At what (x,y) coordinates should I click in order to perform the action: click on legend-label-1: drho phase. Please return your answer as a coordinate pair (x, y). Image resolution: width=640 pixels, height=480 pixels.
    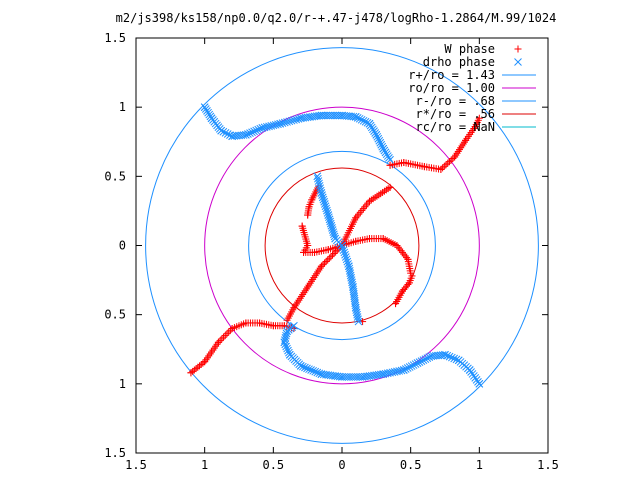
    Looking at the image, I should click on (459, 62).